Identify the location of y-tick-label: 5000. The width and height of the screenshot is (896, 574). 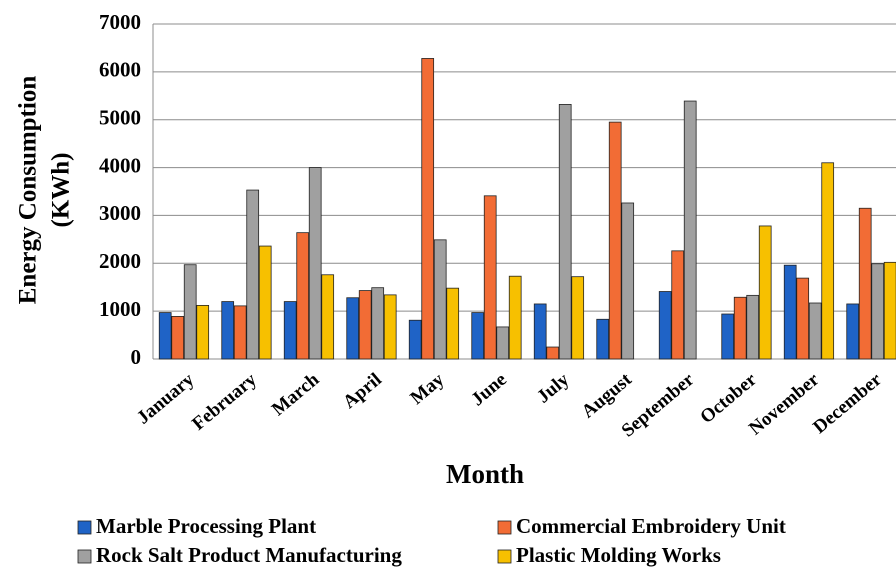
(120, 118).